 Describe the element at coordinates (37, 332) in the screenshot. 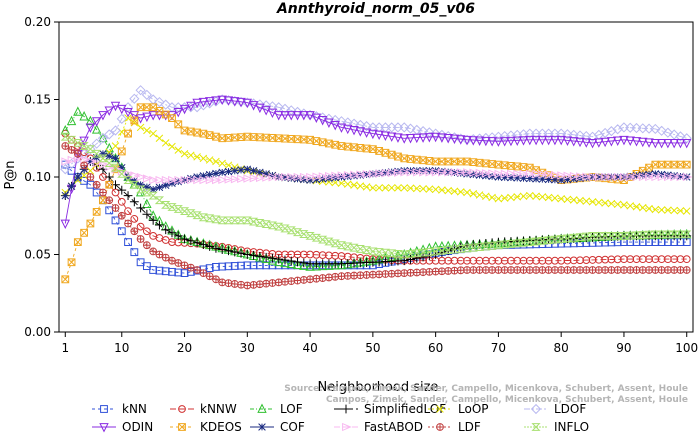

I see `y-tick-label: 0.00` at that location.